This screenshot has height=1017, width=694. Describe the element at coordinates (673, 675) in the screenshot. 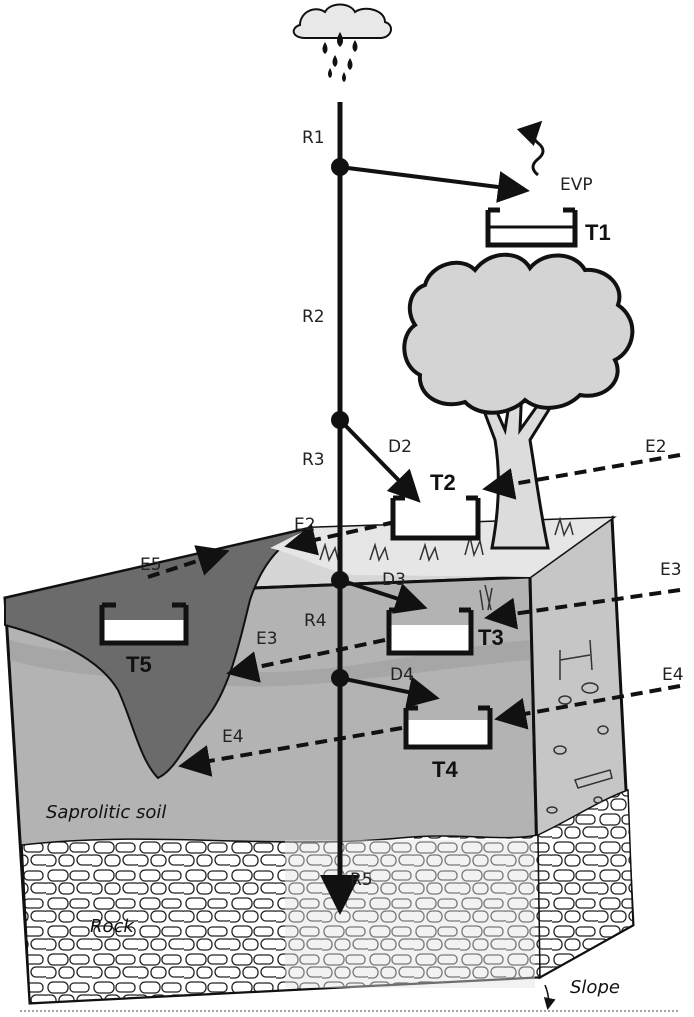

I see `label-e4-right: E4` at that location.